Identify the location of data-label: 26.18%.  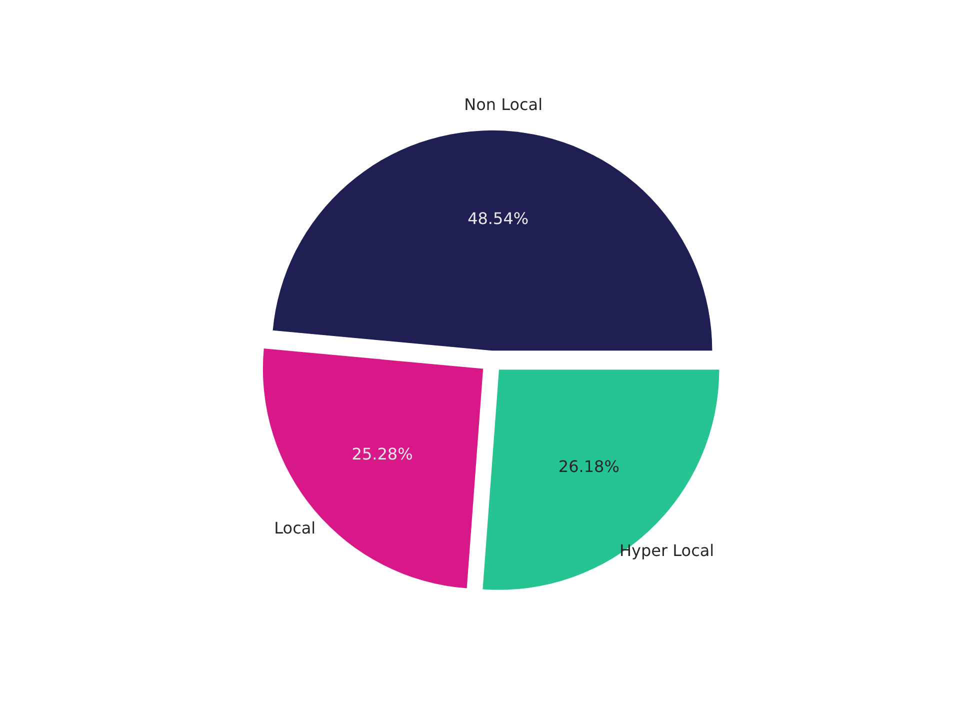
(589, 466).